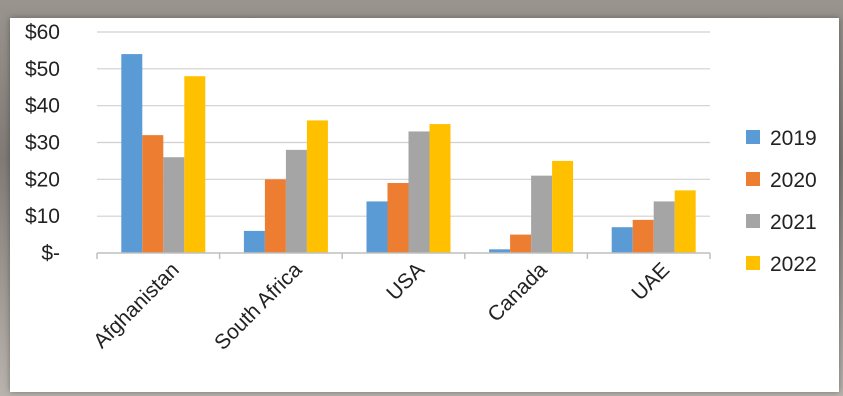  What do you see at coordinates (793, 222) in the screenshot?
I see `legend-label: 2021` at bounding box center [793, 222].